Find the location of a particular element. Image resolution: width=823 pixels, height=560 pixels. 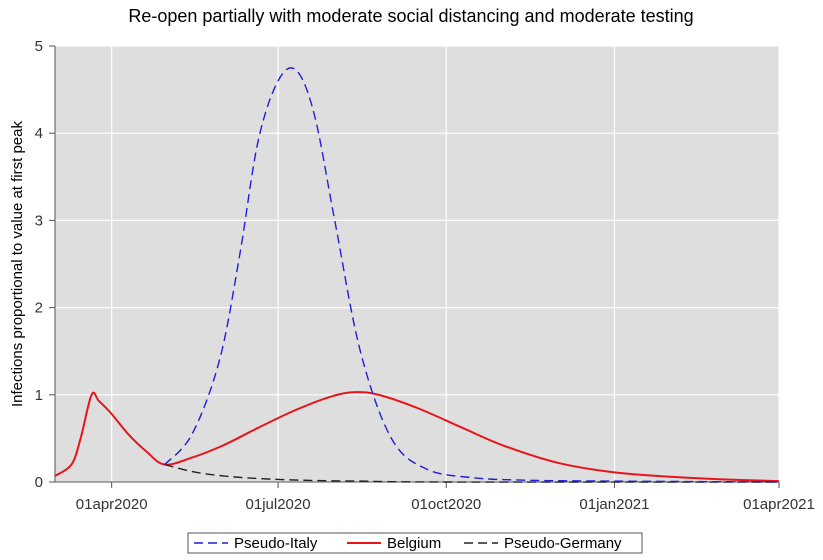

legend-box is located at coordinates (415, 543).